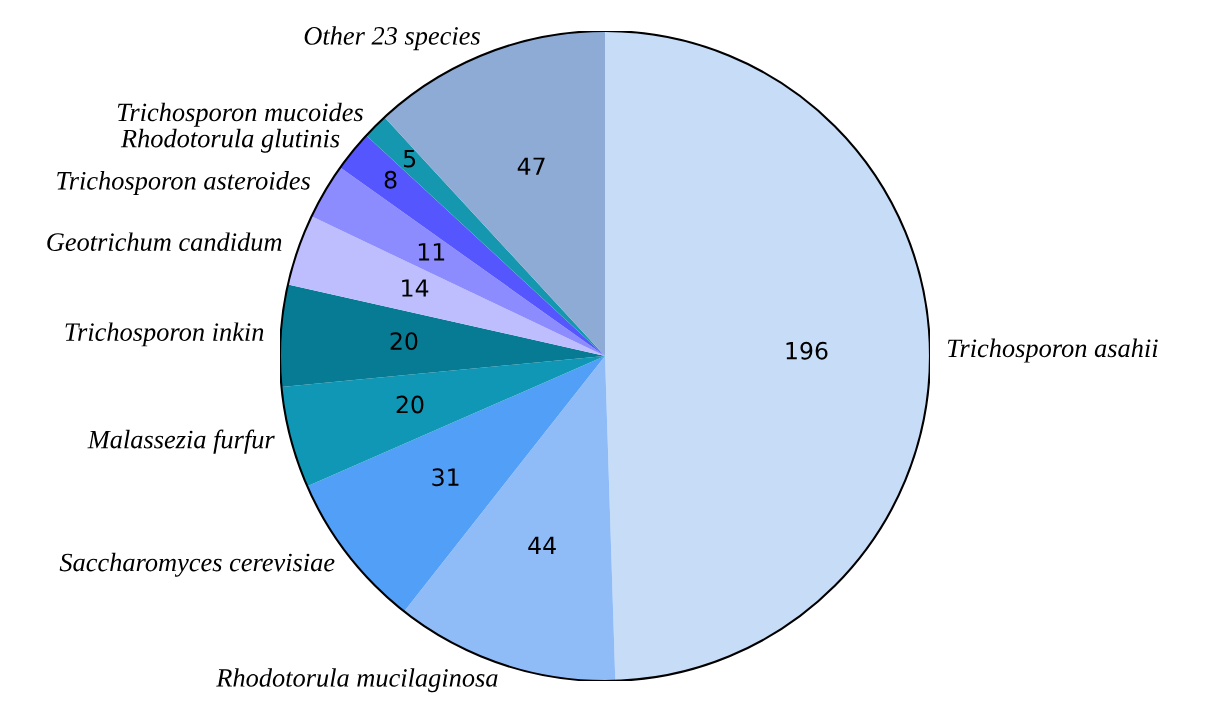 The image size is (1214, 706). What do you see at coordinates (164, 242) in the screenshot?
I see `slice-label: Geotrichum candidum` at bounding box center [164, 242].